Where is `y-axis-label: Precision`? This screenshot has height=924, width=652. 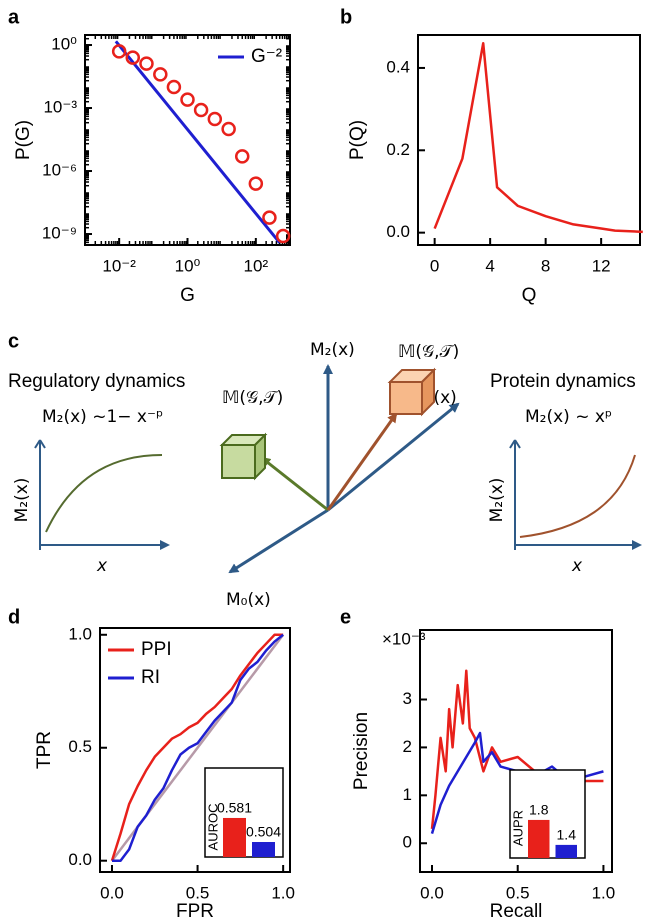
y-axis-label: Precision is located at coordinates (361, 751).